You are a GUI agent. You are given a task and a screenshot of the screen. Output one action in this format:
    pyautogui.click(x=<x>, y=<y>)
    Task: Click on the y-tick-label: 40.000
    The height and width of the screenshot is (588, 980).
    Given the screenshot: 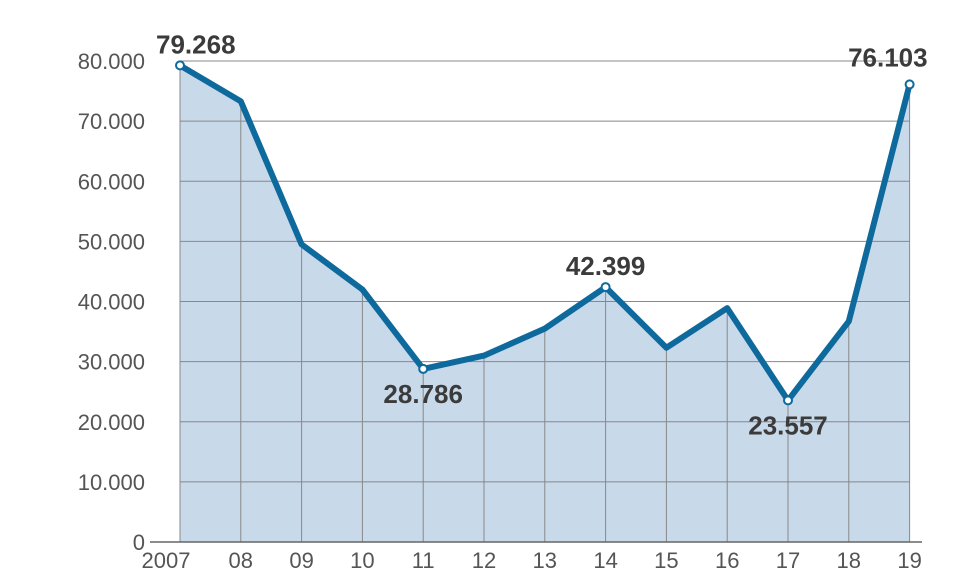 What is the action you would take?
    pyautogui.click(x=111, y=302)
    